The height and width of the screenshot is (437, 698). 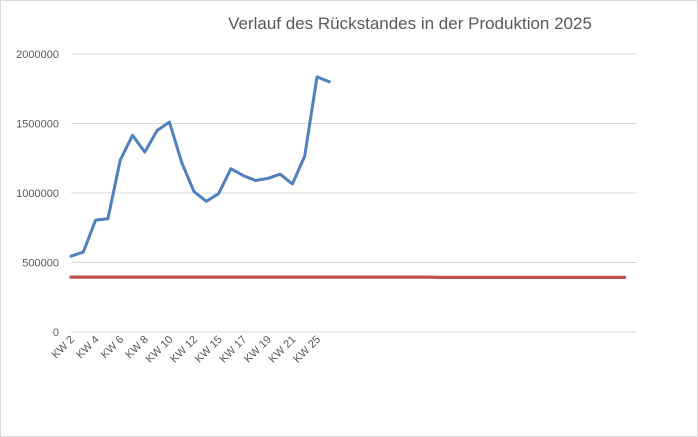 What do you see at coordinates (88, 348) in the screenshot?
I see `x-tick-label: KW 4` at bounding box center [88, 348].